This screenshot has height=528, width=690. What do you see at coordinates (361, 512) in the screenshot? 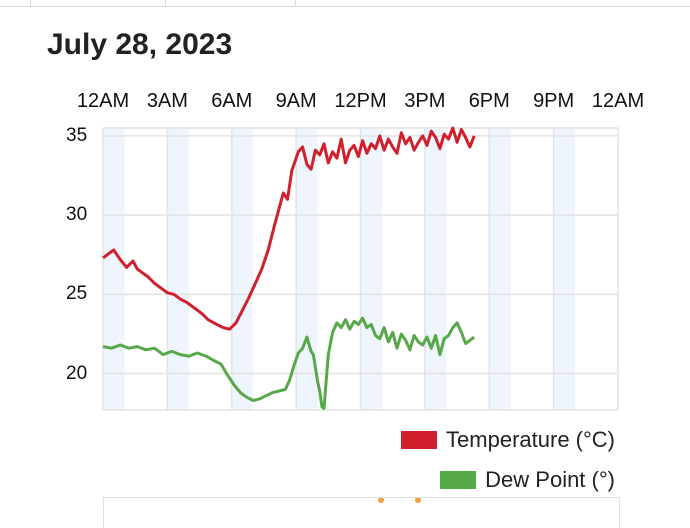
I see `next-chart-frame` at bounding box center [361, 512].